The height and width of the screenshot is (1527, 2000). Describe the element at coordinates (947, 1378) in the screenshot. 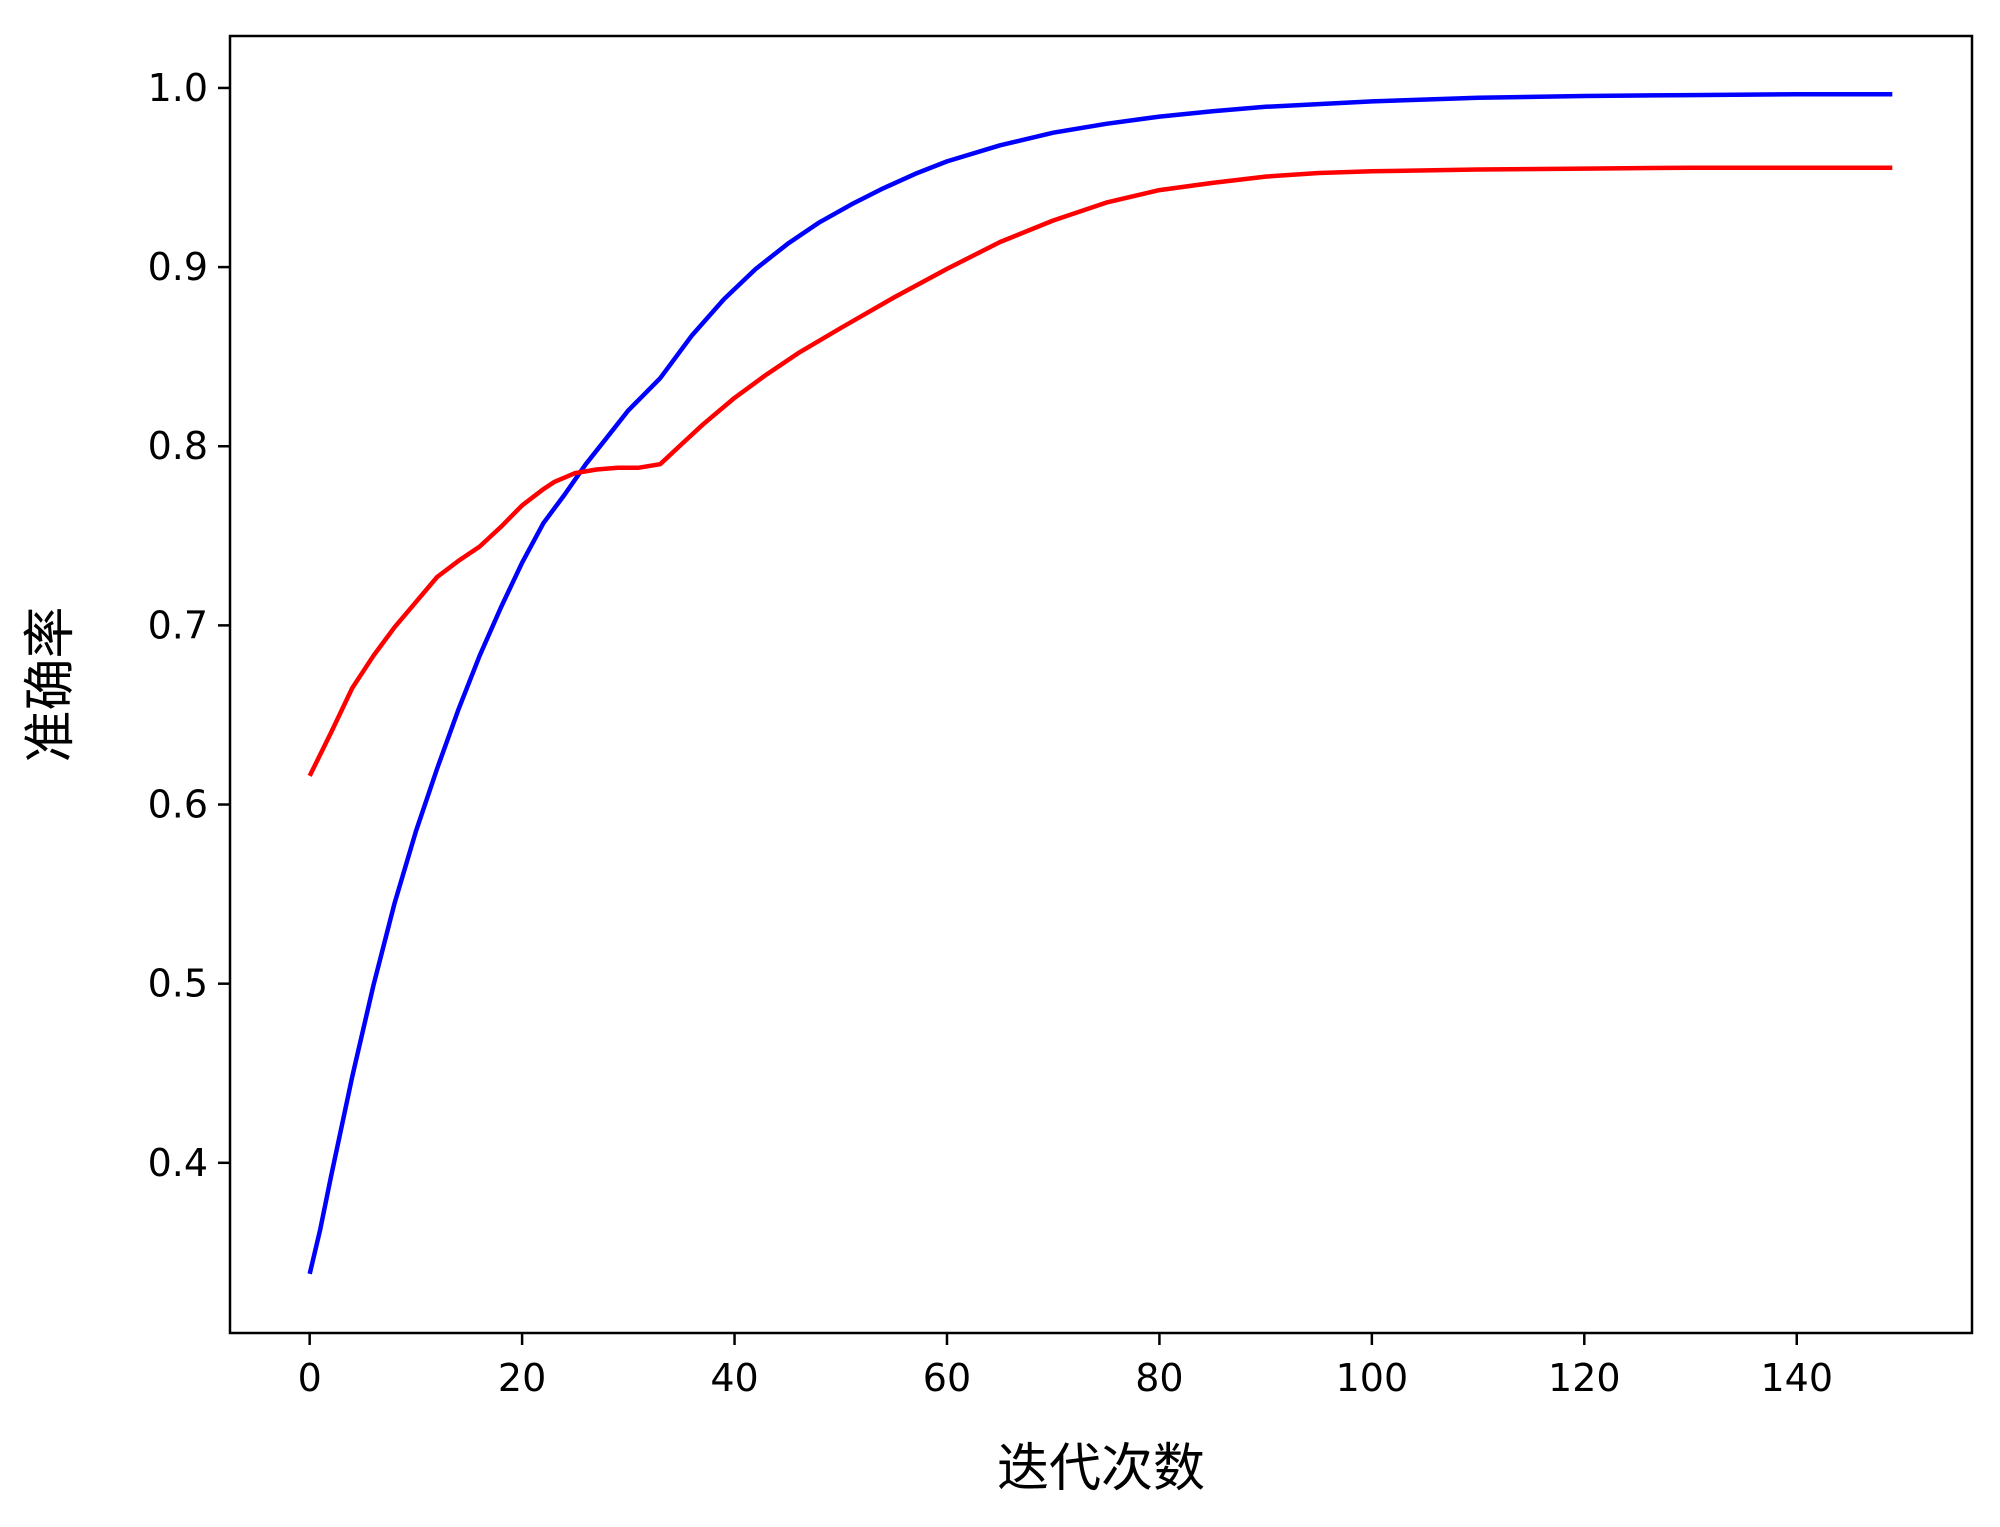

I see `x-tick-label: 60` at that location.